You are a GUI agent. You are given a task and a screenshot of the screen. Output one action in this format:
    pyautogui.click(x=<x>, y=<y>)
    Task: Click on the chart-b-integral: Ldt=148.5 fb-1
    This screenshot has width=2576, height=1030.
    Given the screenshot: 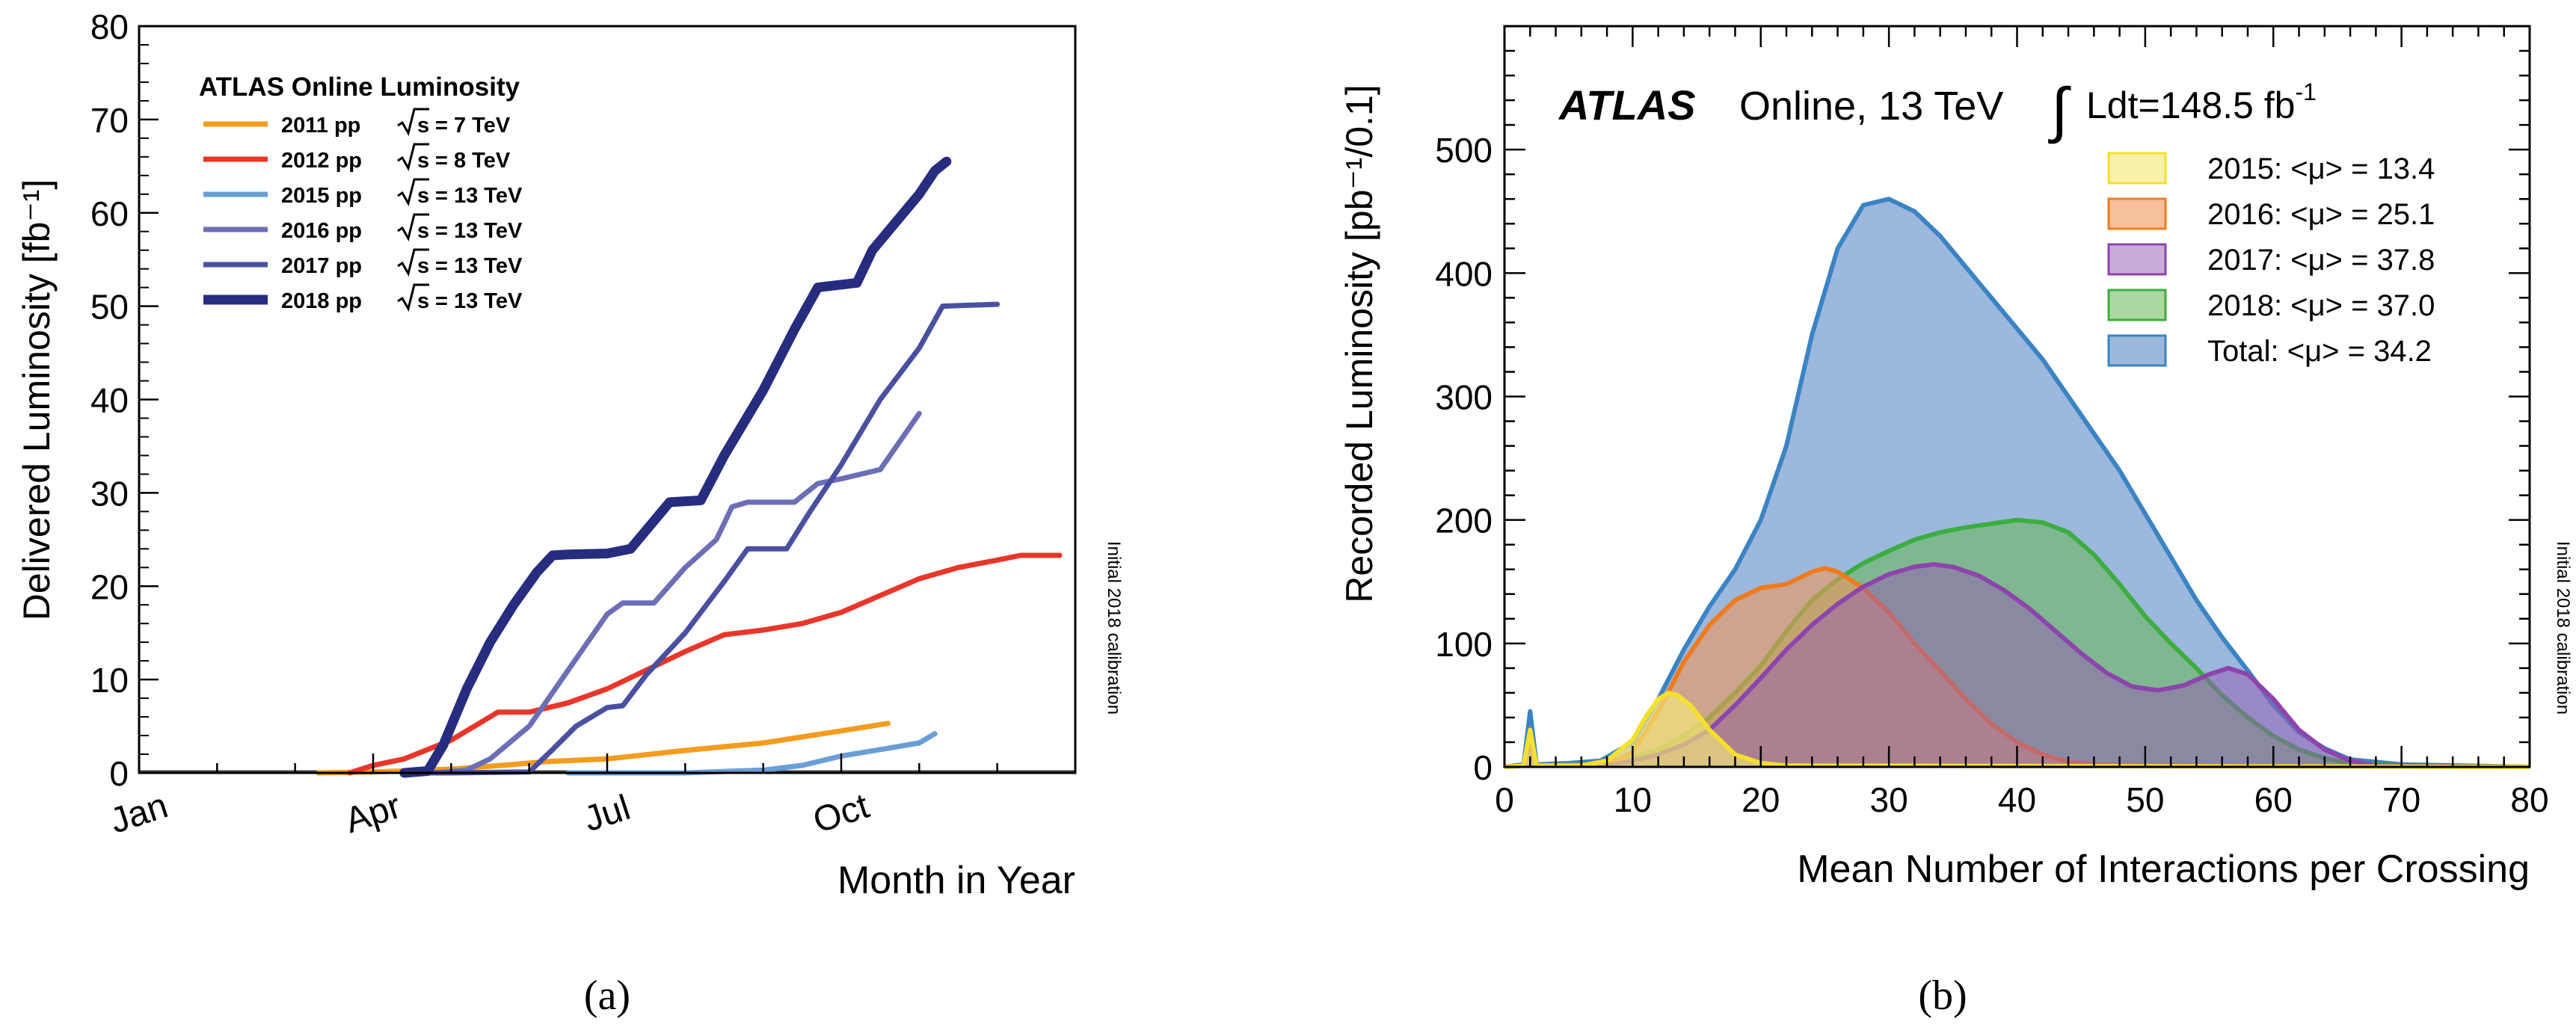 What is the action you would take?
    pyautogui.click(x=2201, y=102)
    